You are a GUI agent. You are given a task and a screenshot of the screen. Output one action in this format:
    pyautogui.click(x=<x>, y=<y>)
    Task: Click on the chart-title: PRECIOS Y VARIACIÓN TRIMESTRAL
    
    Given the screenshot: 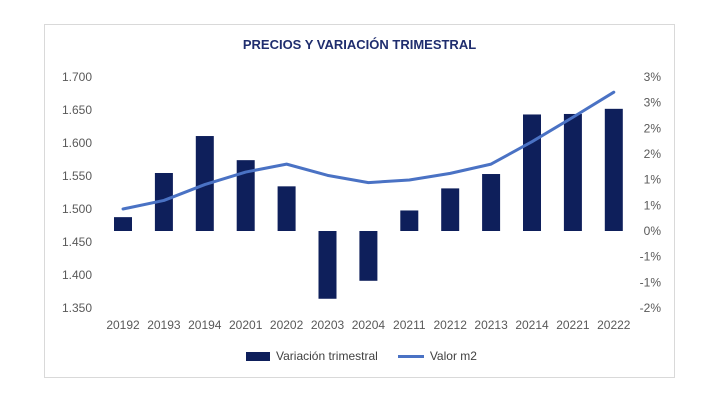 What is the action you would take?
    pyautogui.click(x=359, y=44)
    